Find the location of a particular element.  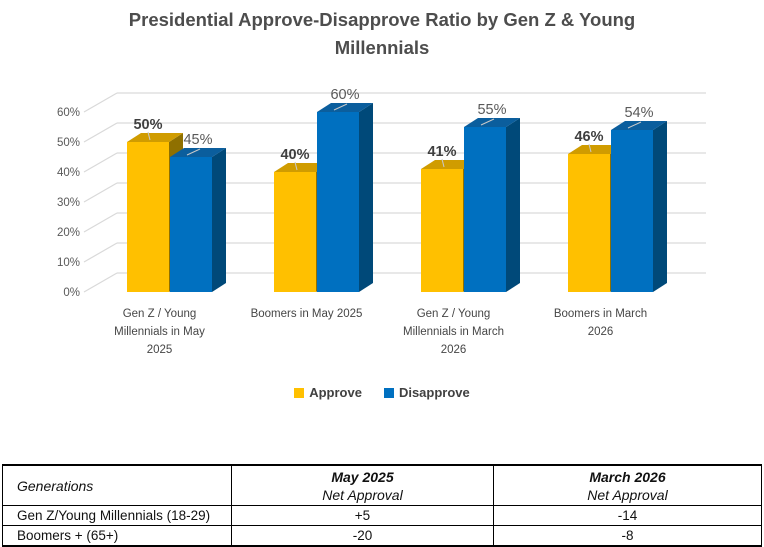

y-axis-tick-label: 20% is located at coordinates (68, 233).